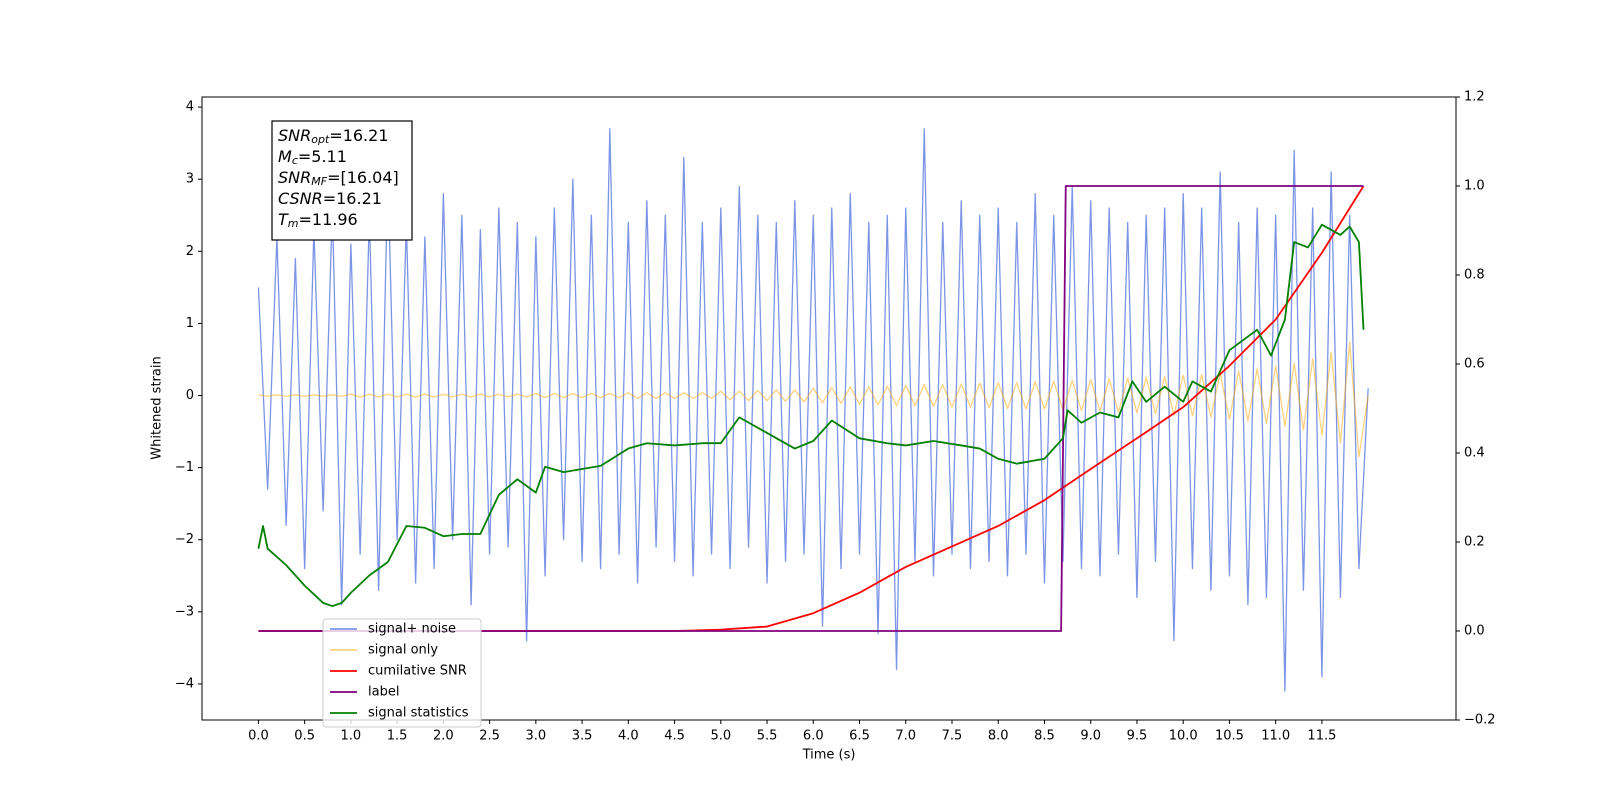 Image resolution: width=1600 pixels, height=804 pixels. Describe the element at coordinates (674, 736) in the screenshot. I see `x-tick-label: 4.5` at that location.